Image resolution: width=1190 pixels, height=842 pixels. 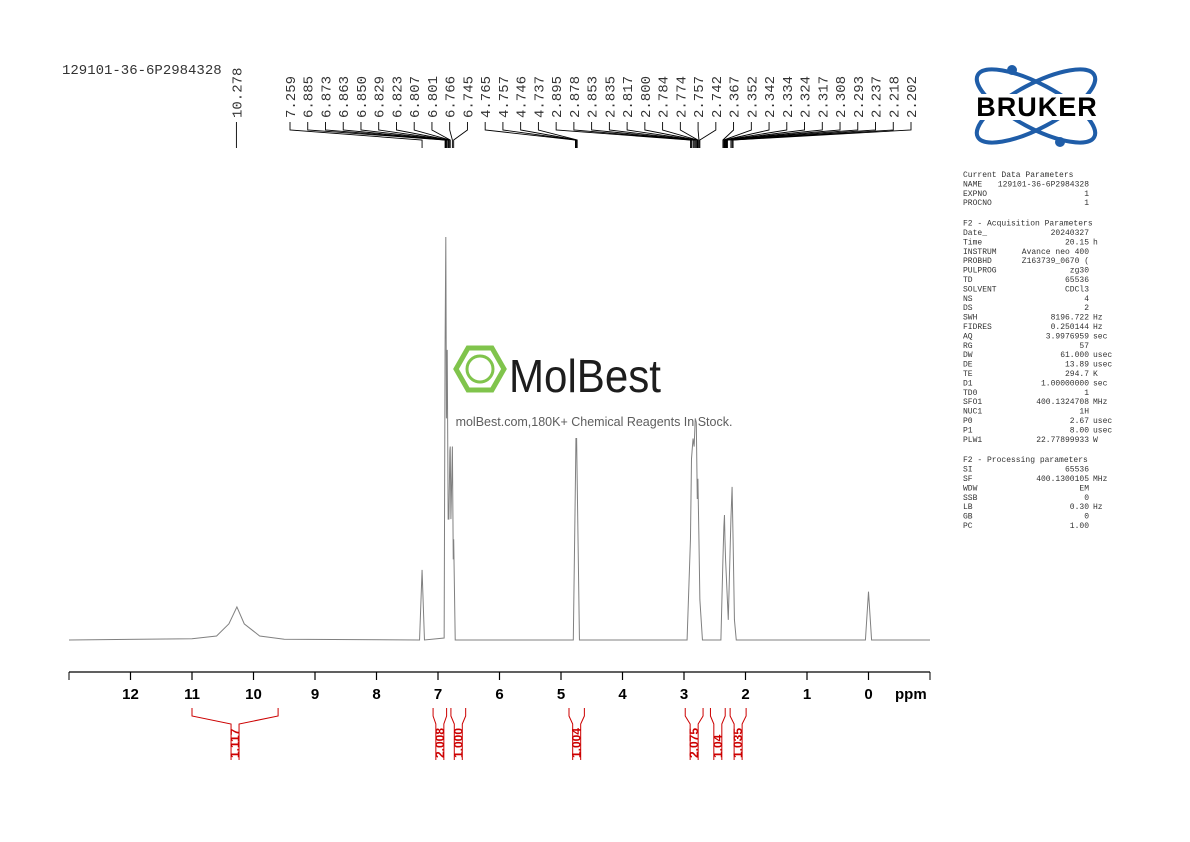 What do you see at coordinates (1062, 402) in the screenshot?
I see `parameter-value: 400.1324708` at bounding box center [1062, 402].